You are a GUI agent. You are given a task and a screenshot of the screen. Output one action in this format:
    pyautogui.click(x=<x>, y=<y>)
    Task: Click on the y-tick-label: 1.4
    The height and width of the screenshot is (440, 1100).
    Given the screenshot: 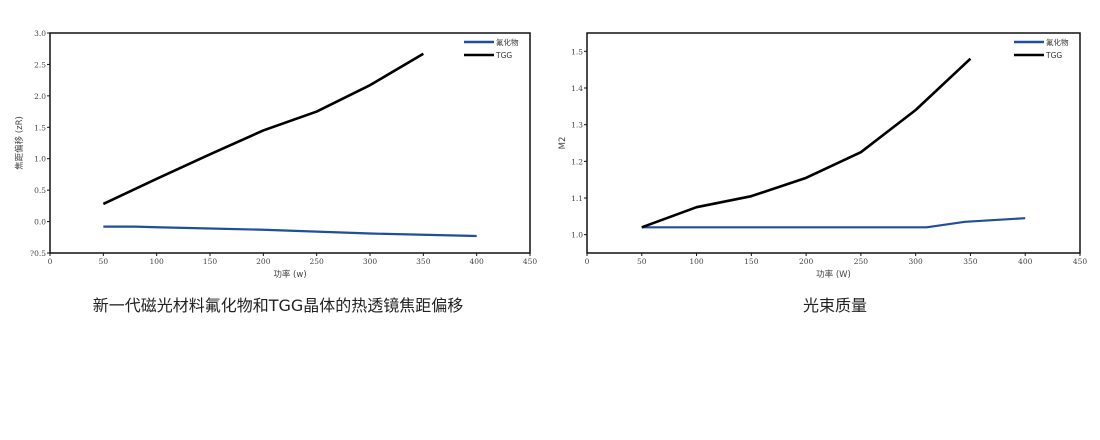 What is the action you would take?
    pyautogui.click(x=577, y=88)
    